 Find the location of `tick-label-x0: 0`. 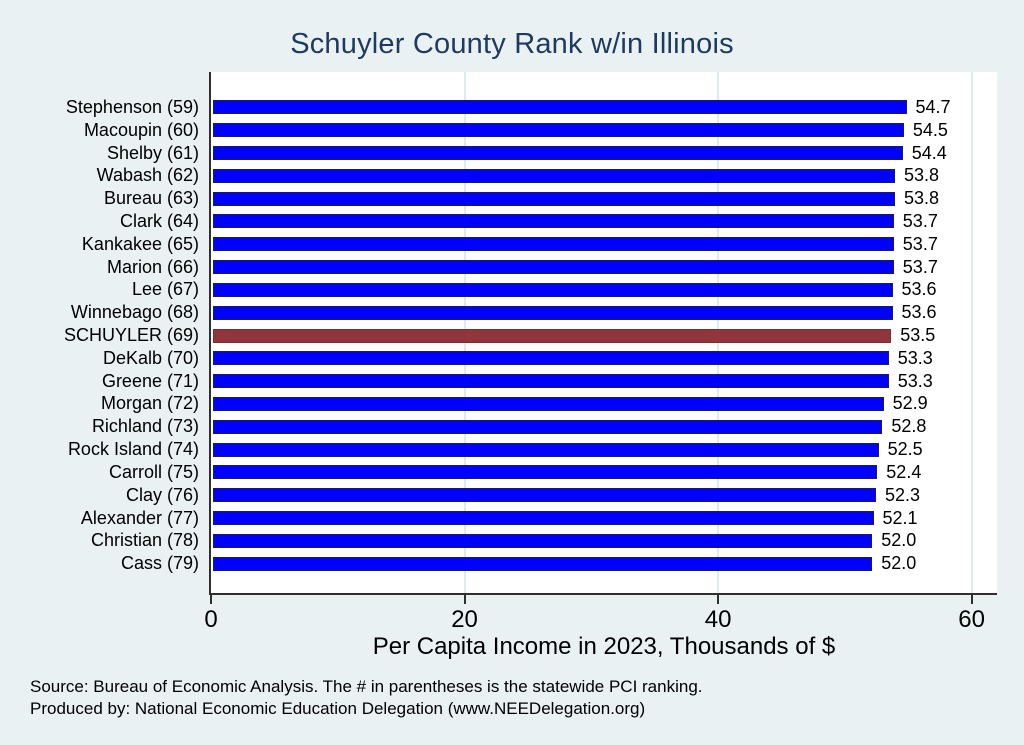

tick-label-x0: 0 is located at coordinates (211, 619).